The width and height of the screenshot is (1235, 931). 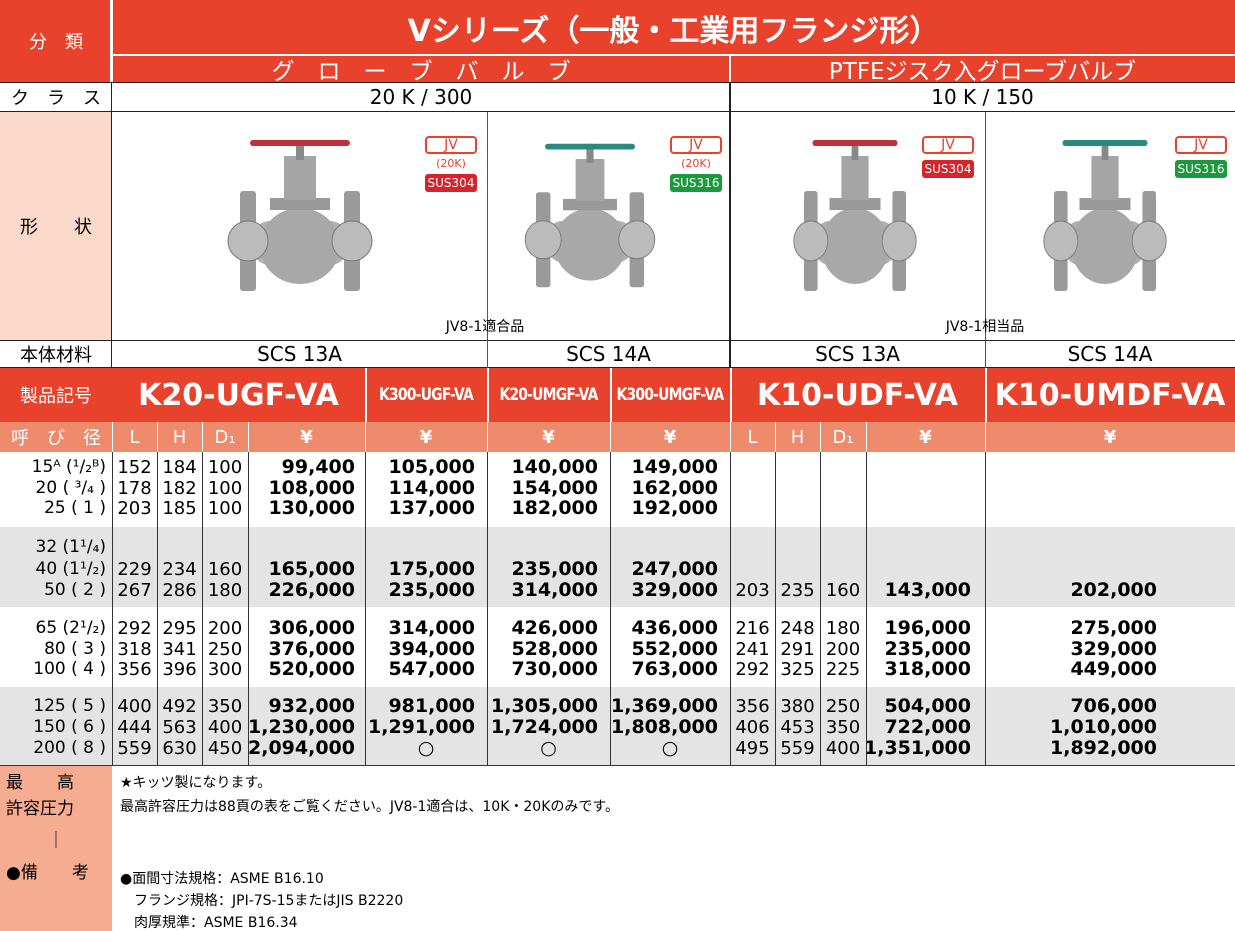 What do you see at coordinates (75, 649) in the screenshot?
I see `table-cell: 80 ( 3 )` at bounding box center [75, 649].